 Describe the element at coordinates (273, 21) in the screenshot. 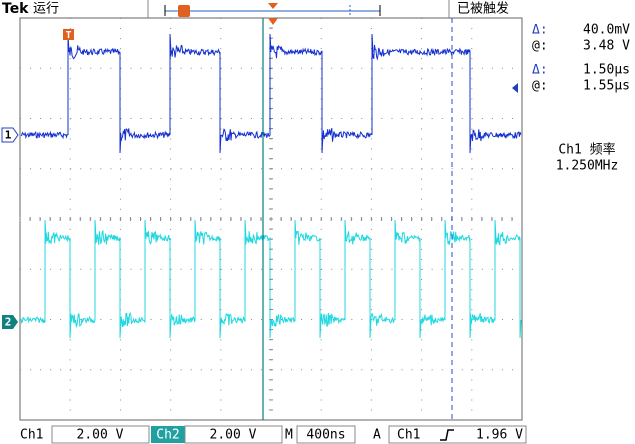

I see `trigger-position-marker` at that location.